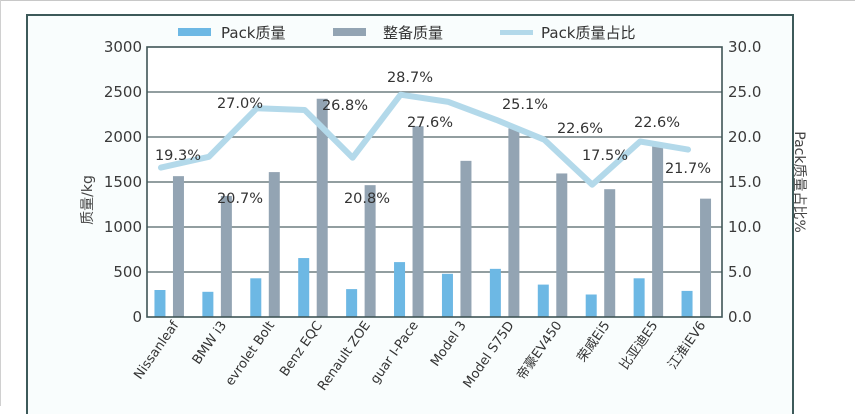  What do you see at coordinates (744, 137) in the screenshot?
I see `y-tick-right: 20.0` at bounding box center [744, 137].